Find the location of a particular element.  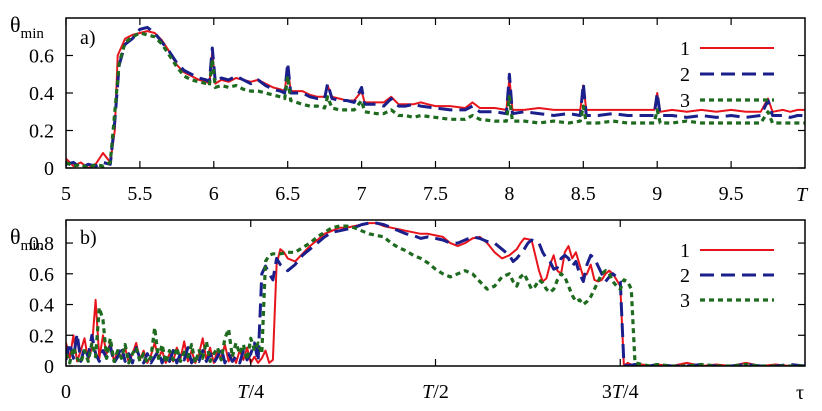

panel-b-ylabel-main: θ is located at coordinates (15, 236).